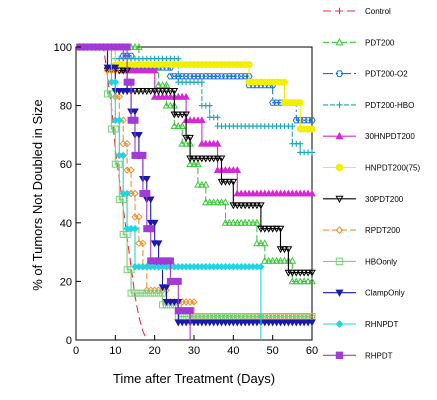 Image resolution: width=437 pixels, height=400 pixels. I want to click on legend-item: PDT200, so click(359, 42).